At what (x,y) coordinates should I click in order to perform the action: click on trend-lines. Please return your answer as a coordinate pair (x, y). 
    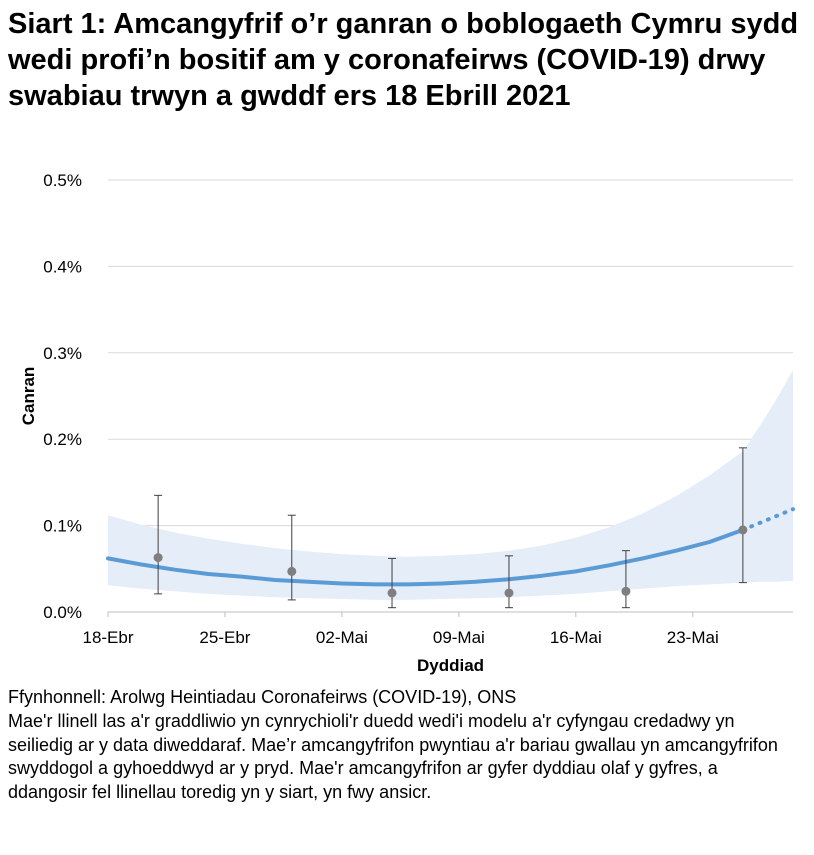
    Looking at the image, I should click on (450, 547).